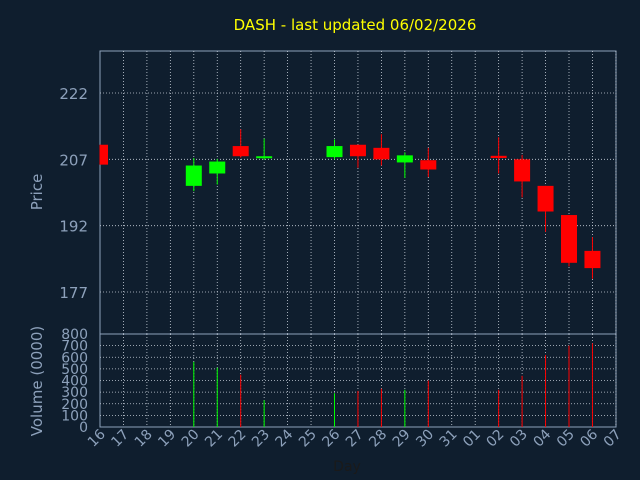 This screenshot has height=480, width=640. Describe the element at coordinates (355, 25) in the screenshot. I see `chart-title: DASH - last updated 06/02/2026` at that location.